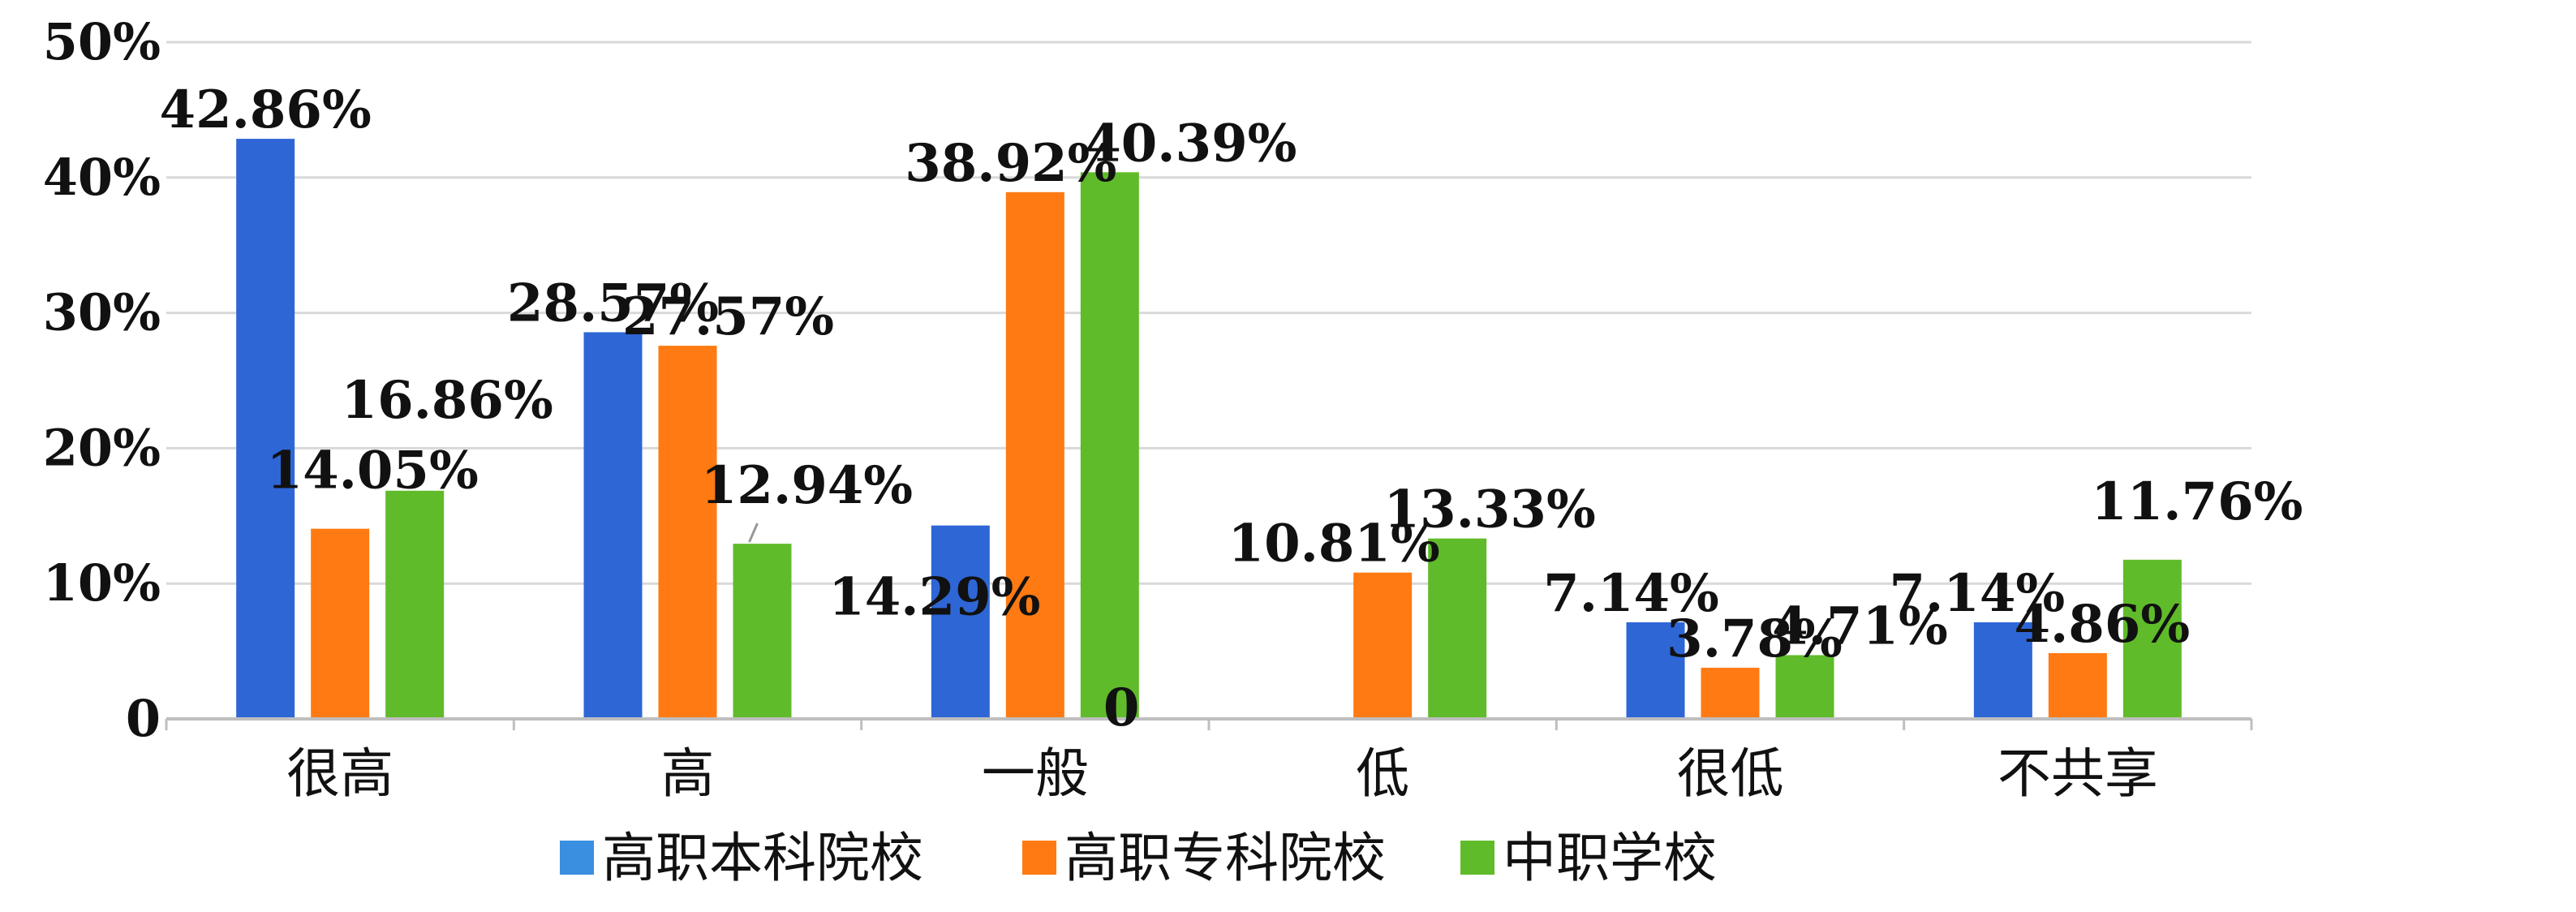 The image size is (2576, 912). What do you see at coordinates (688, 773) in the screenshot?
I see `x-category-label: 高` at bounding box center [688, 773].